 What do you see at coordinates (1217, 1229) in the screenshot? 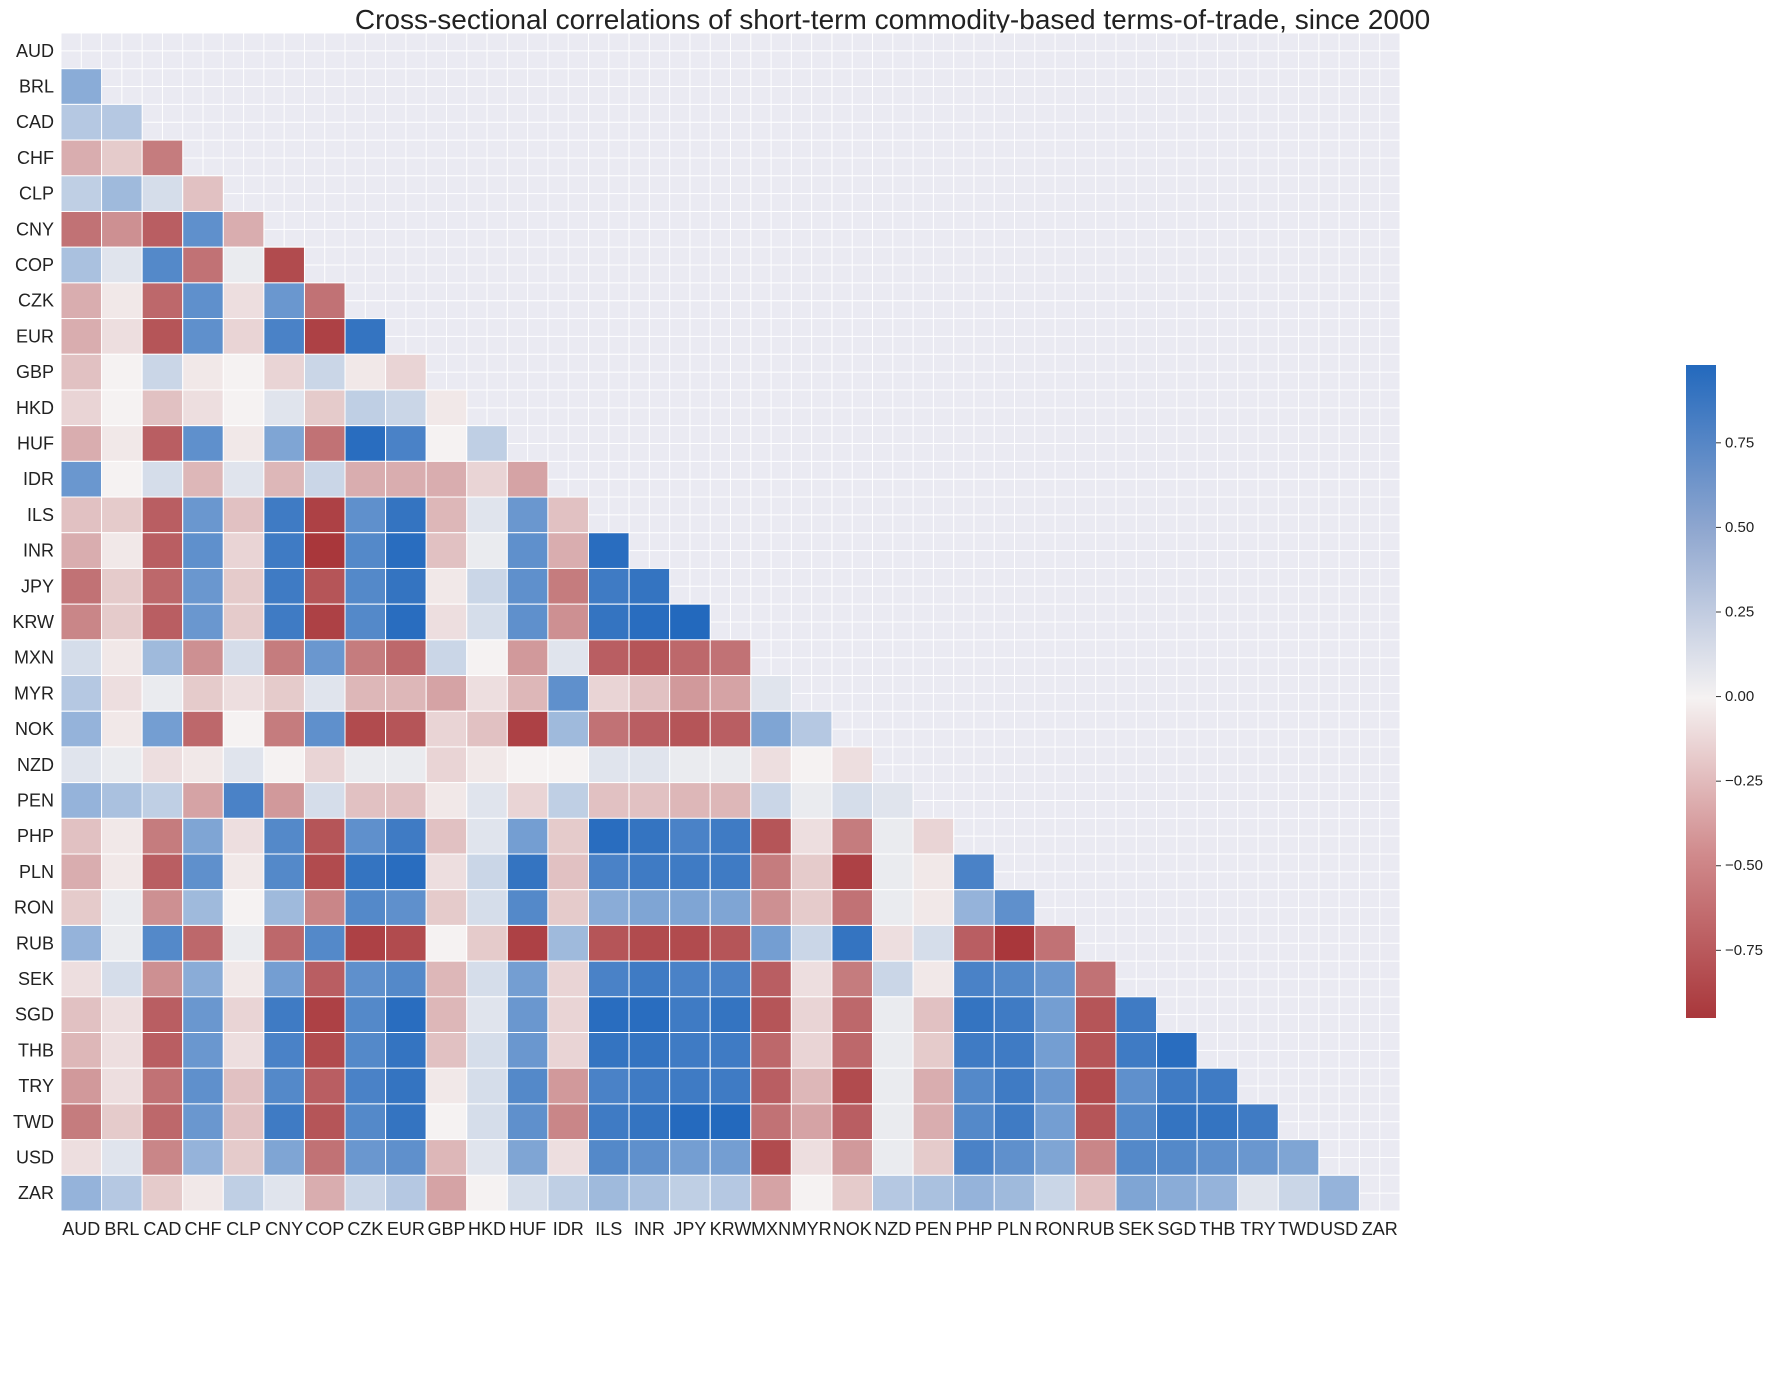
I see `x-tick-label: THB` at bounding box center [1217, 1229].